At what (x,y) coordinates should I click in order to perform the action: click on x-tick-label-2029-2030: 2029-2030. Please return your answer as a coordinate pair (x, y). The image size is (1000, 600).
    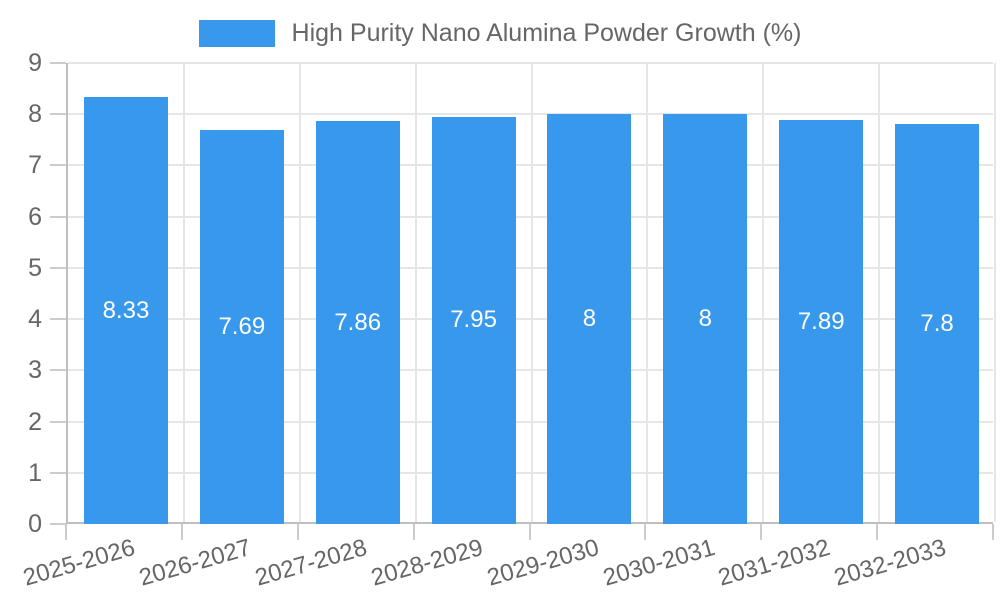
    Looking at the image, I should click on (542, 563).